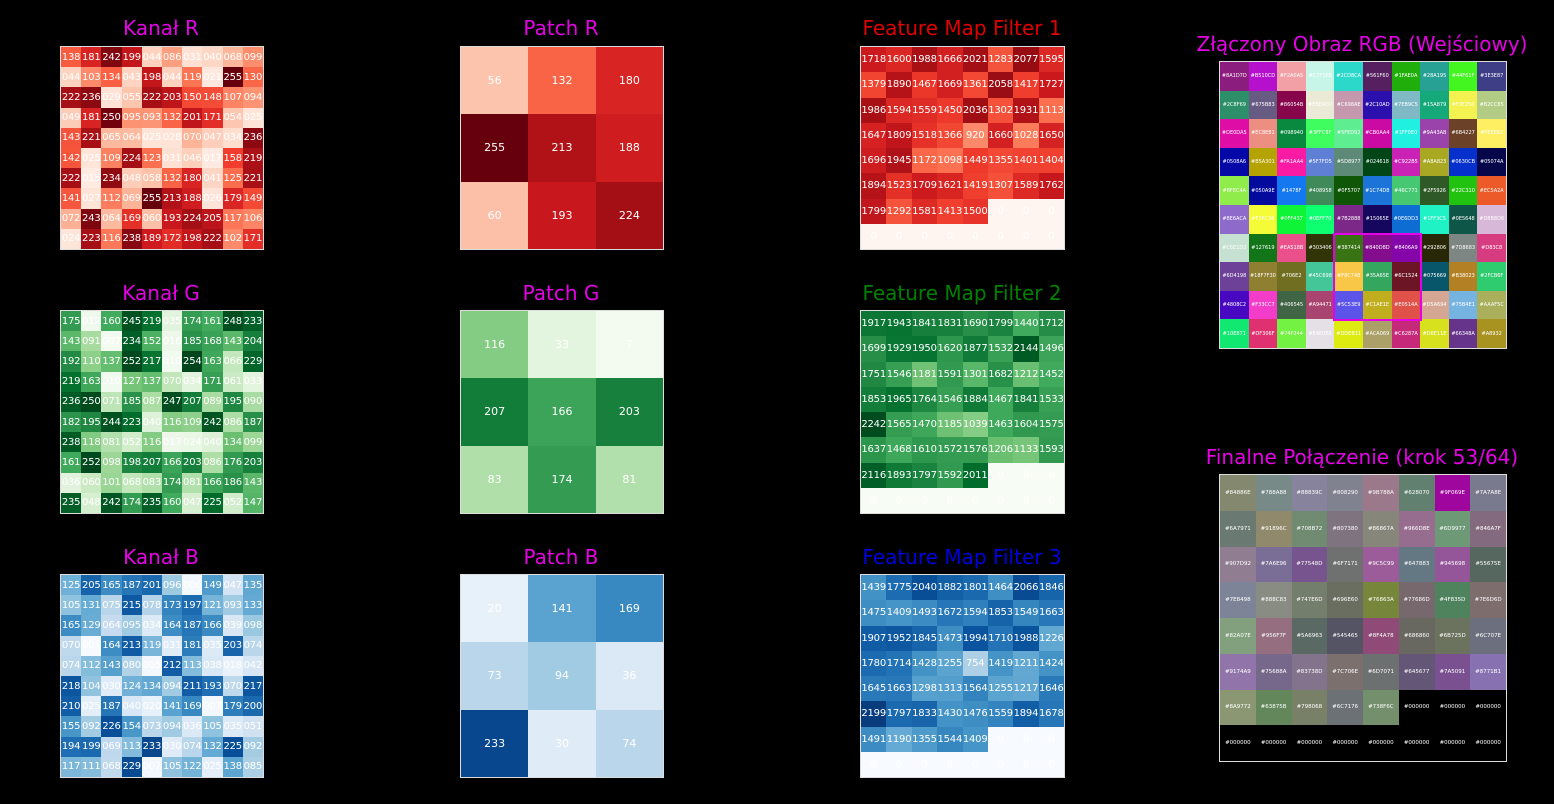 The width and height of the screenshot is (1554, 804). Describe the element at coordinates (950, 714) in the screenshot. I see `cell: 1430` at that location.